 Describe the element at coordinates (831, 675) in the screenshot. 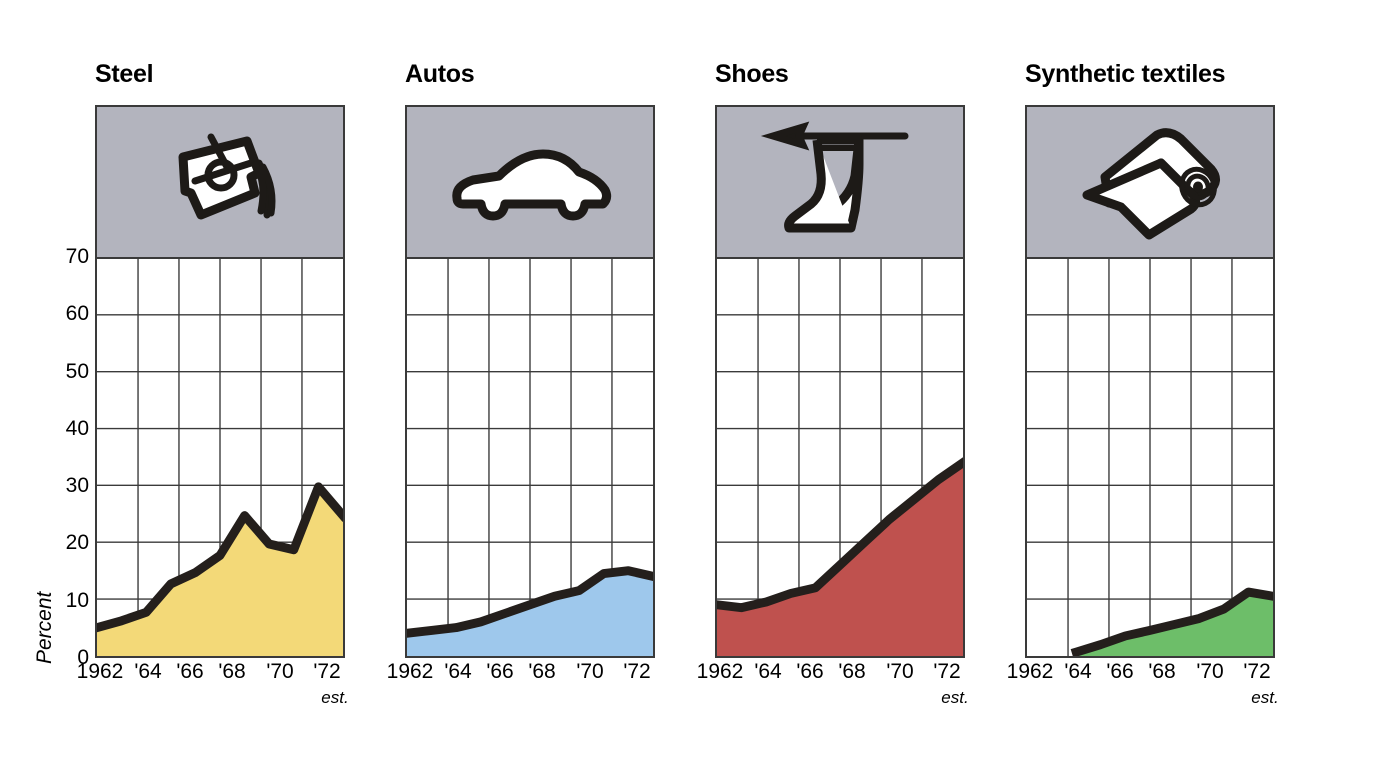

I see `x-axis-ticks-shoes: 1962 '64 '66 '68 '70 '72` at that location.